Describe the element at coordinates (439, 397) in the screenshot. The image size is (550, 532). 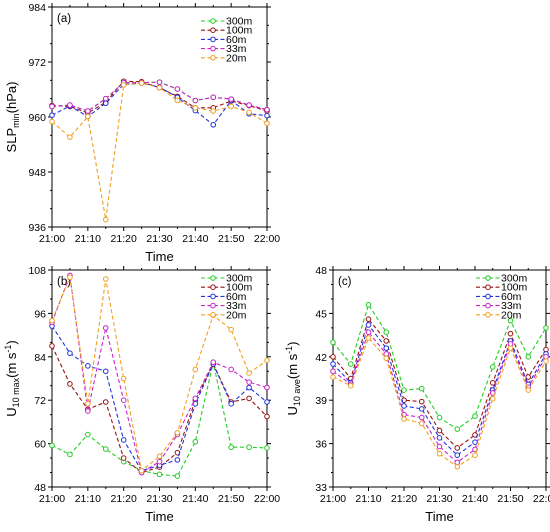
I see `series-line-33m` at that location.